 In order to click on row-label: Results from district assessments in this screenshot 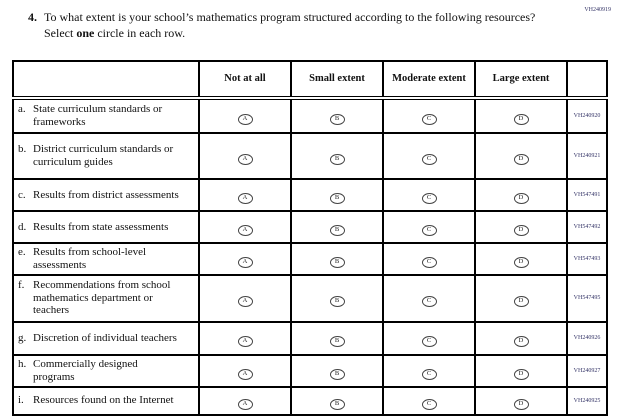, I will do `click(106, 194)`.